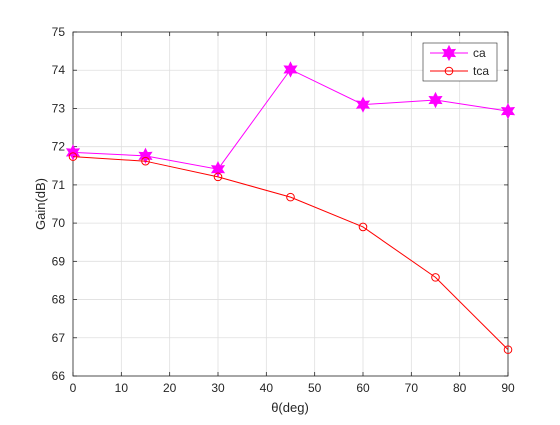 This screenshot has width=560, height=425. What do you see at coordinates (479, 53) in the screenshot?
I see `legend-label: ca` at bounding box center [479, 53].